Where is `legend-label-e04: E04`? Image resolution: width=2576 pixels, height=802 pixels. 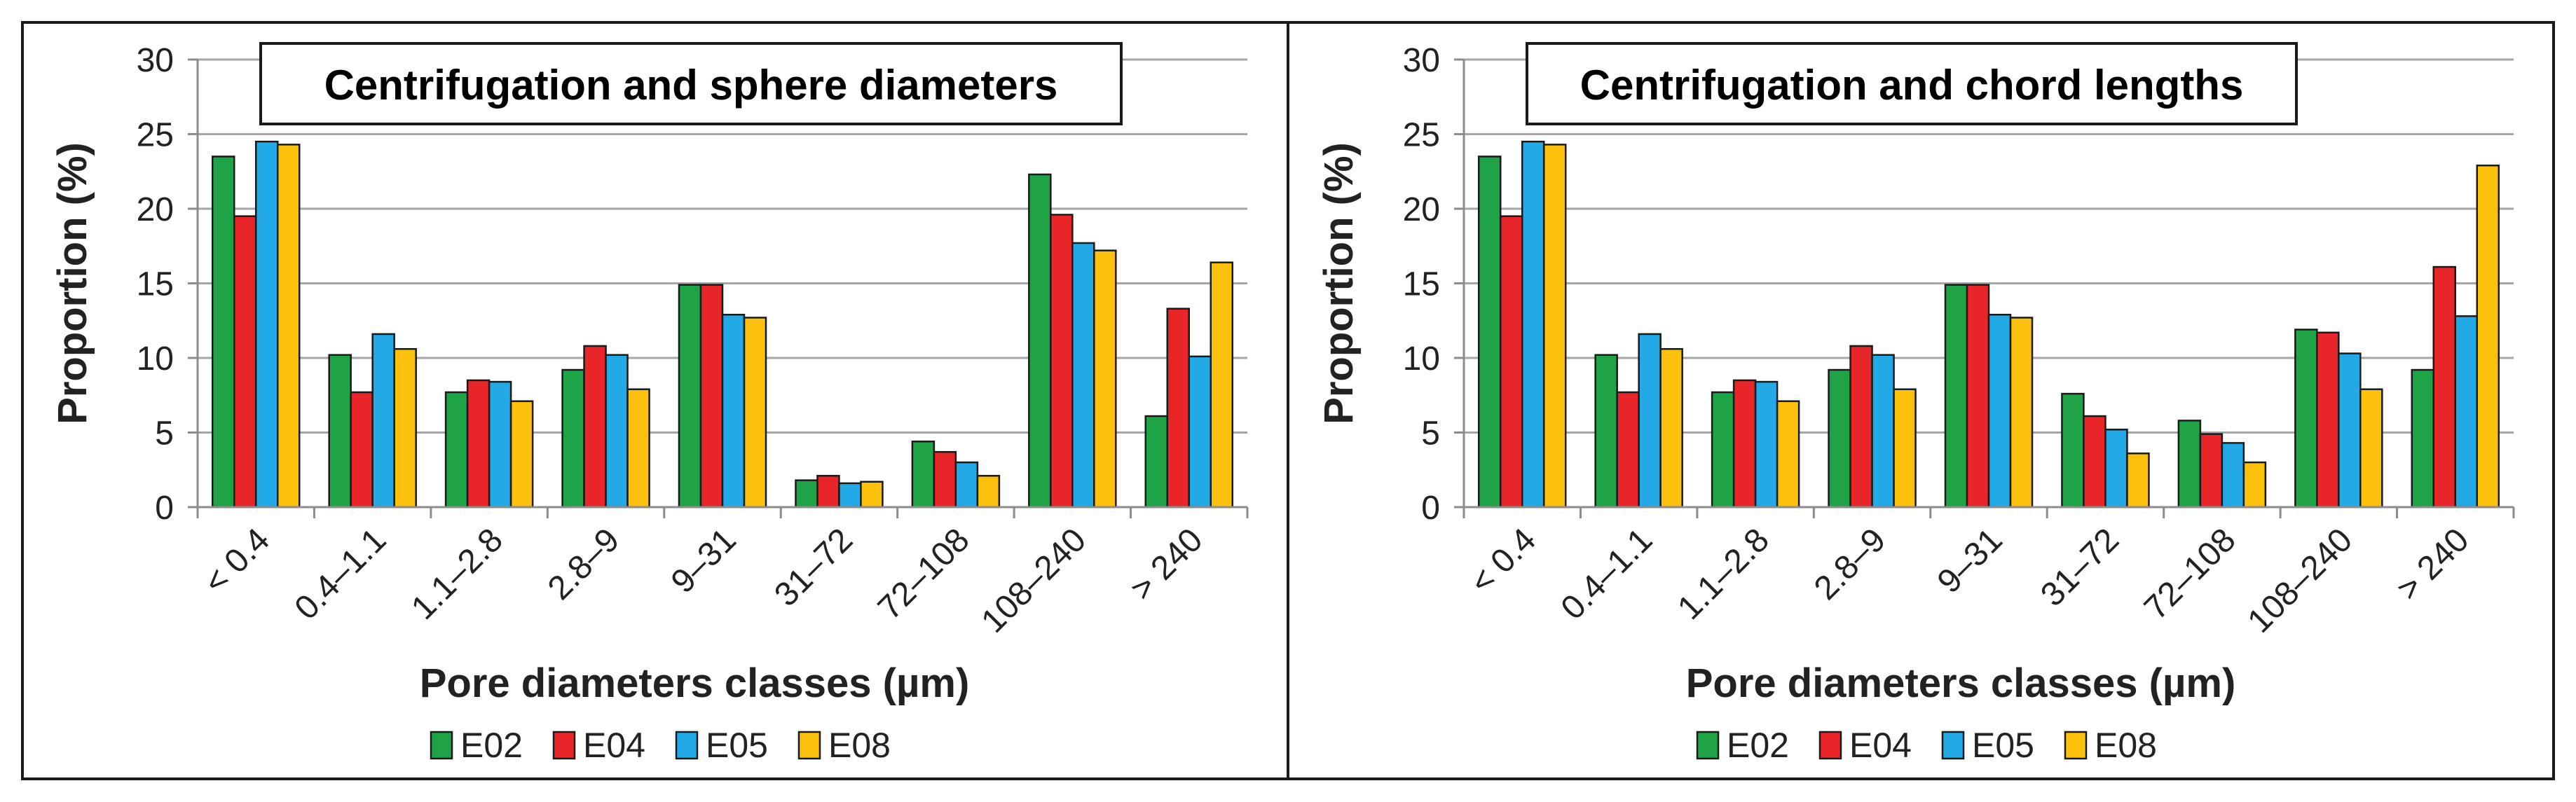 legend-label-e04: E04 is located at coordinates (1880, 745).